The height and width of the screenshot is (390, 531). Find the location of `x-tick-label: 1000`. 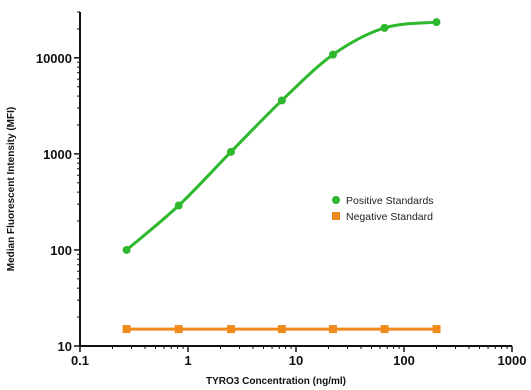

x-tick-label: 1000 is located at coordinates (512, 360).